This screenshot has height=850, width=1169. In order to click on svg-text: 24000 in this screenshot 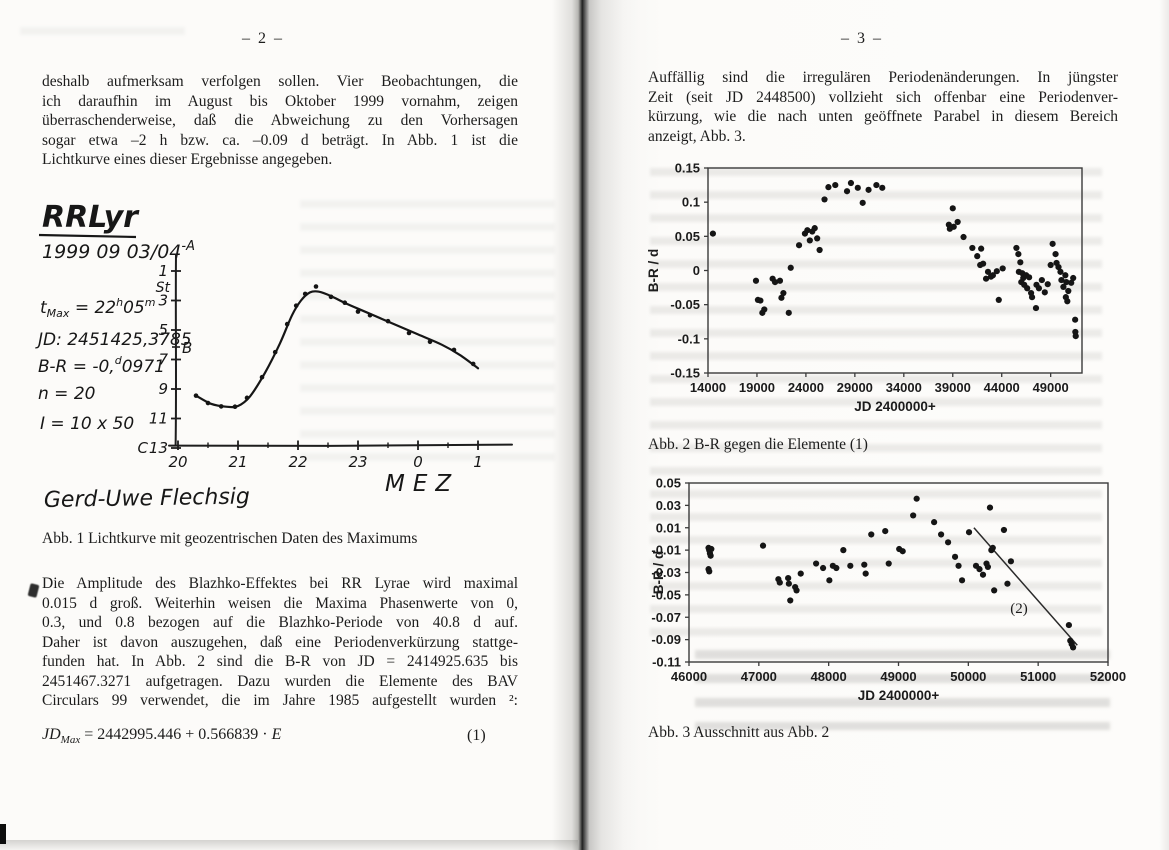, I will do `click(806, 387)`.